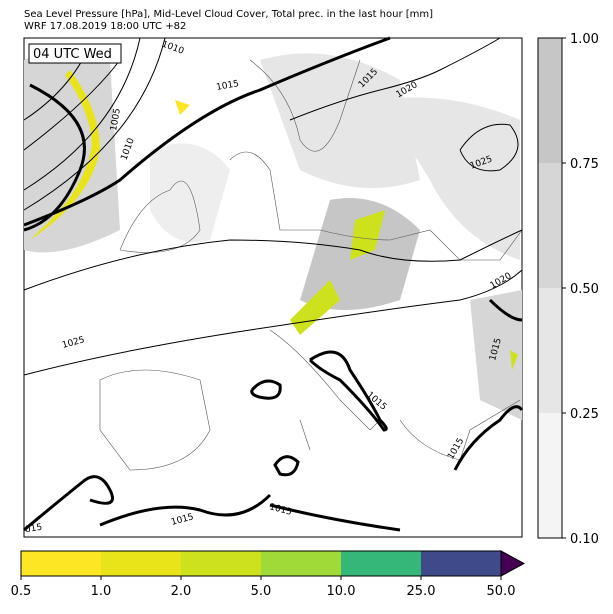 This screenshot has height=614, width=613. What do you see at coordinates (501, 591) in the screenshot?
I see `tick-label: 50.0` at bounding box center [501, 591].